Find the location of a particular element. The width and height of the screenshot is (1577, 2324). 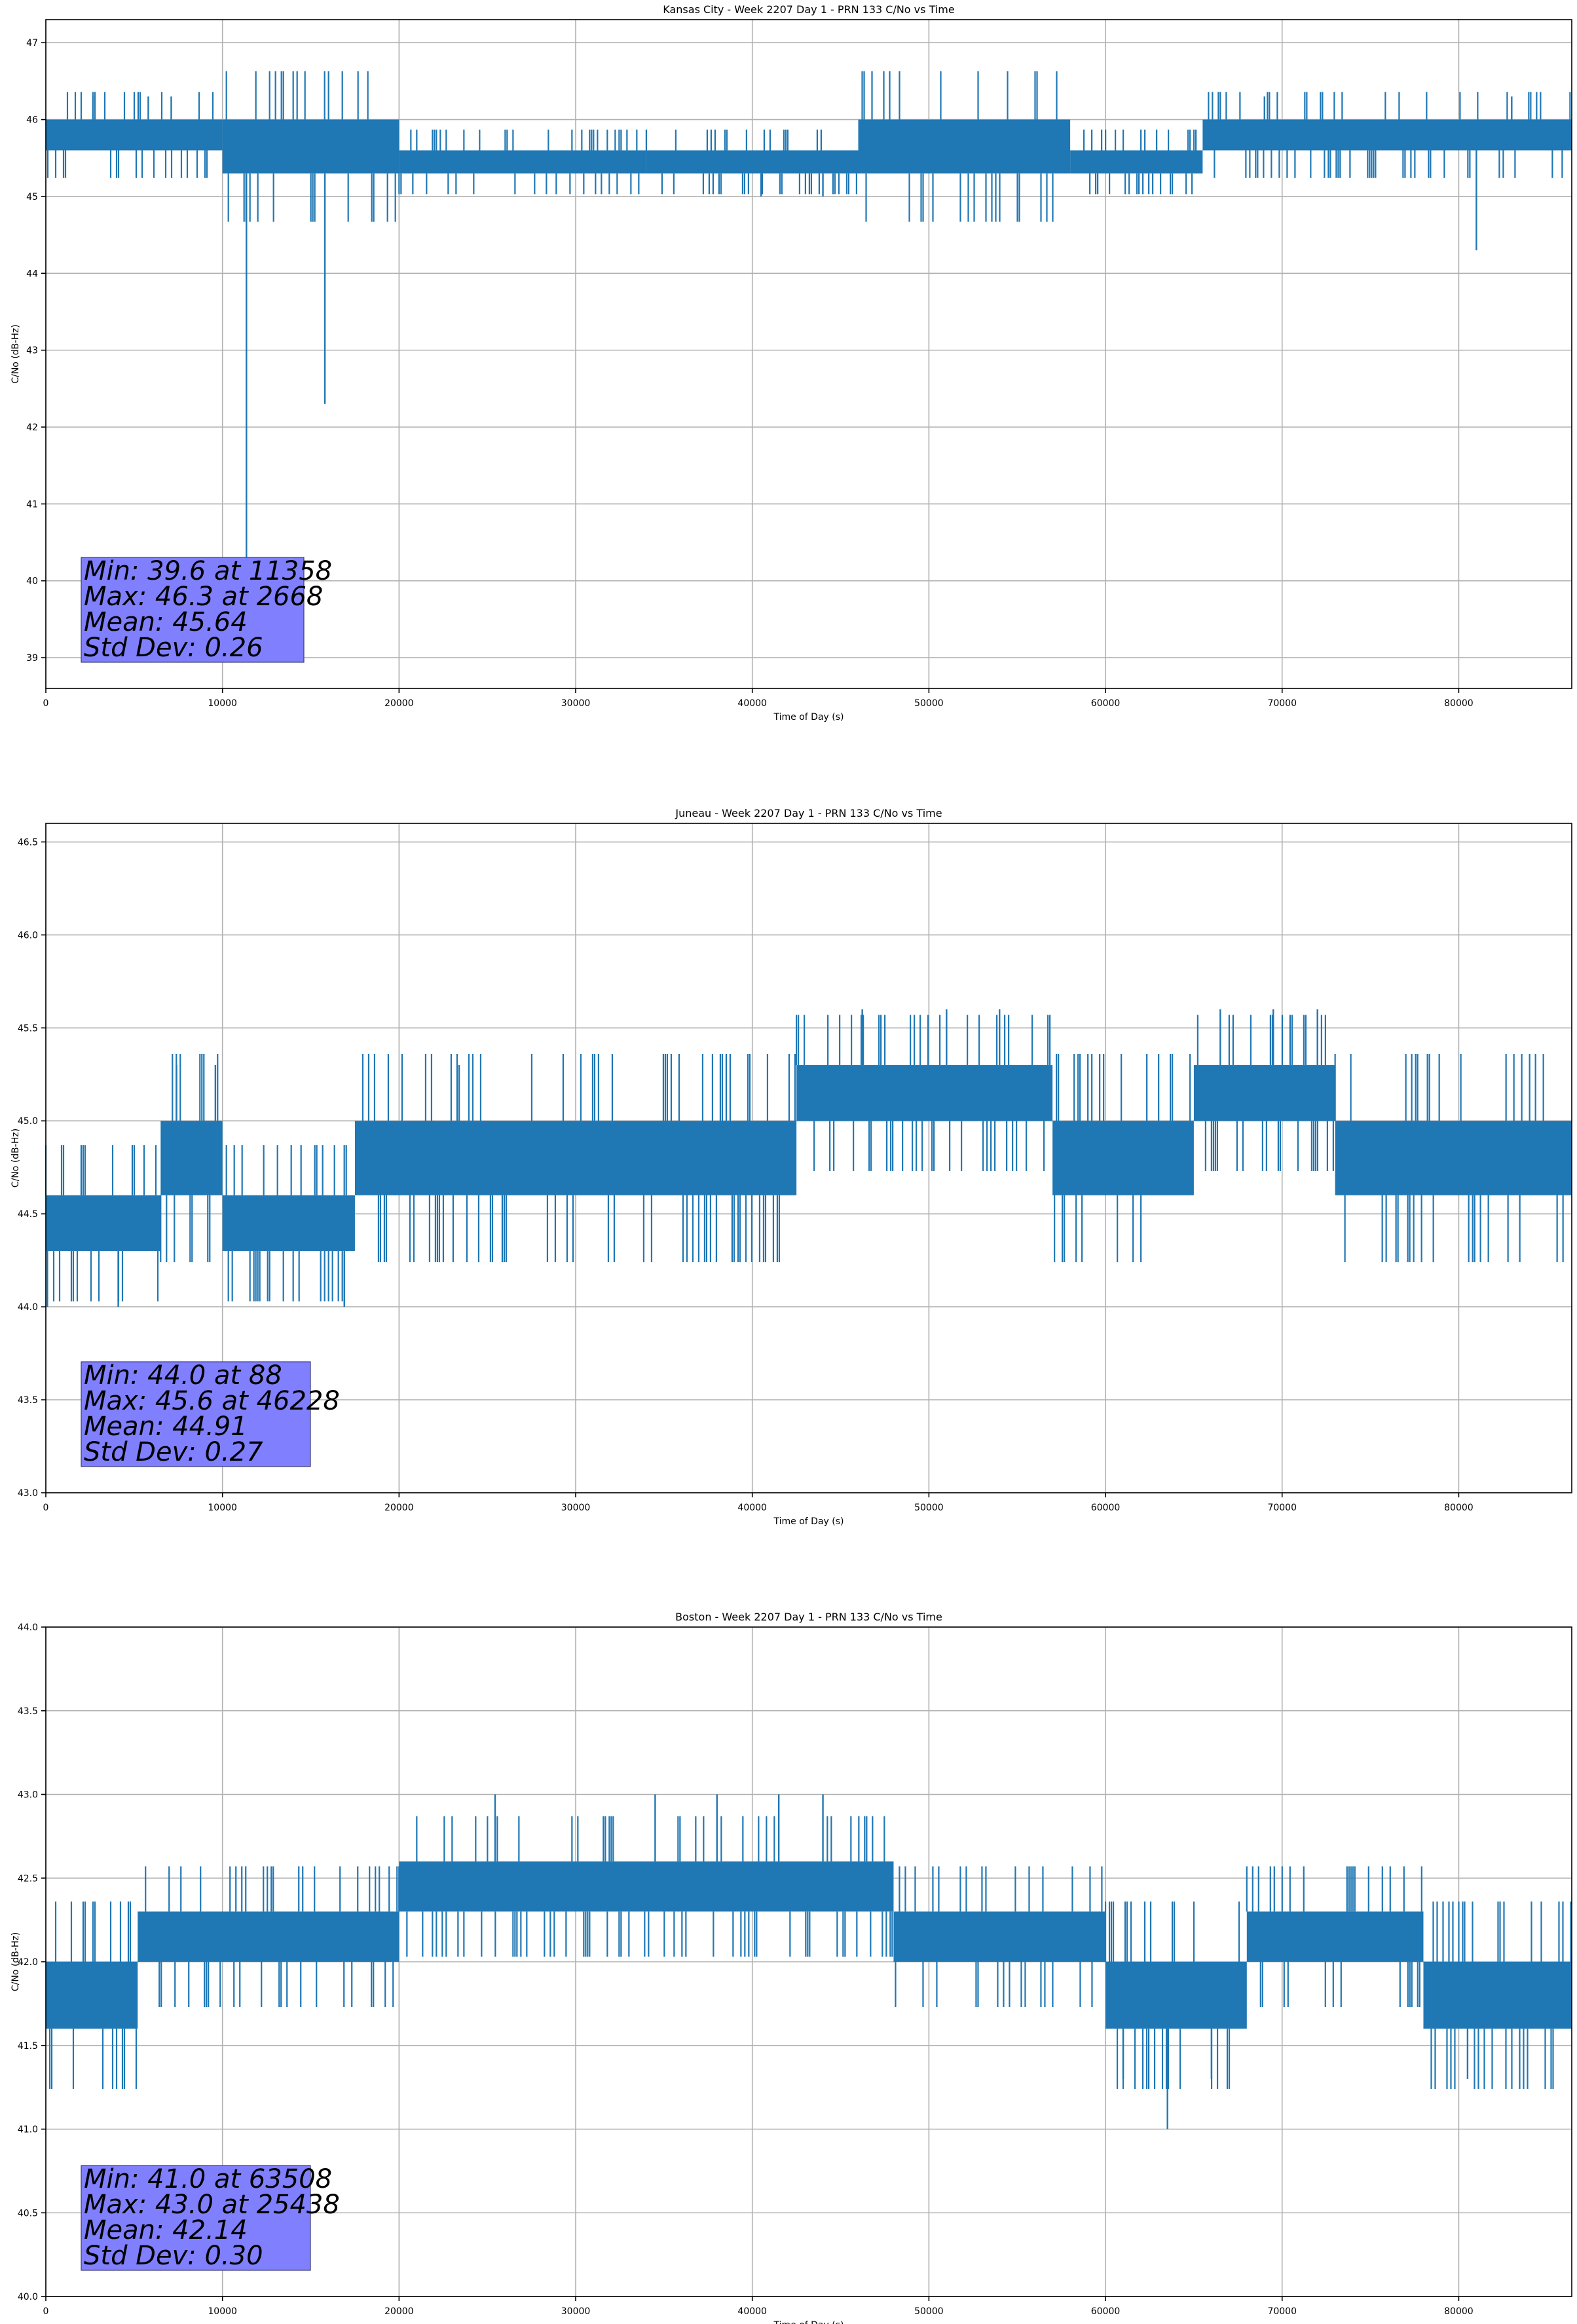

stats-std: Std Dev: 0.26 is located at coordinates (173, 648).